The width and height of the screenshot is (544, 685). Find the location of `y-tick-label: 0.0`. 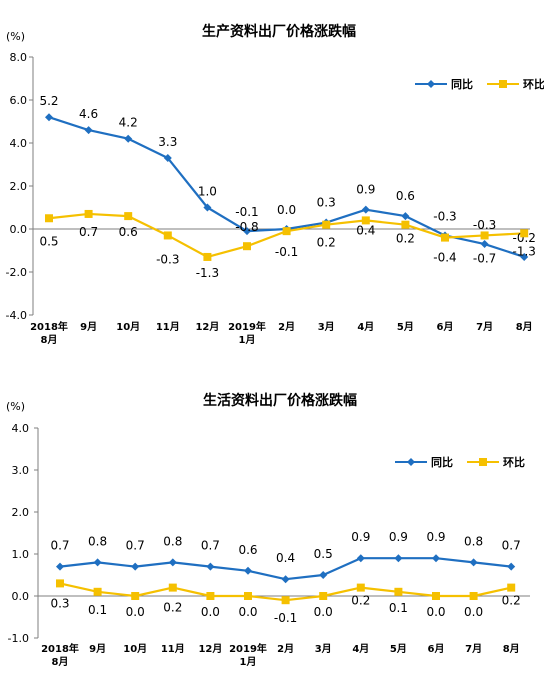

y-tick-label: 0.0 is located at coordinates (21, 596).